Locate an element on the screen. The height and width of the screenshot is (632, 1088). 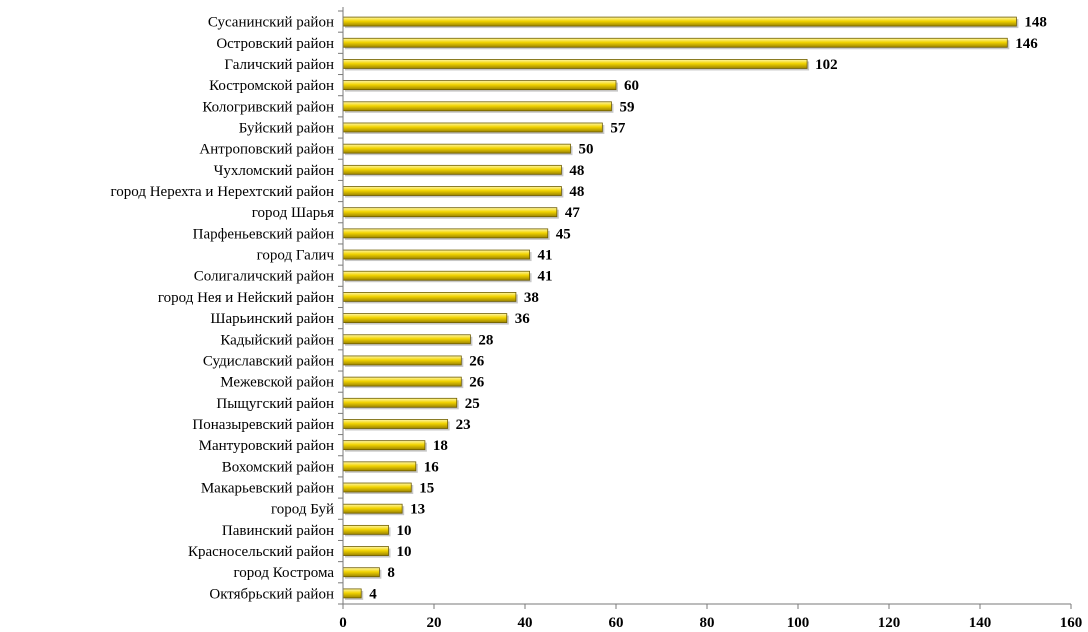
category-label: Сусанинский район is located at coordinates (271, 23).